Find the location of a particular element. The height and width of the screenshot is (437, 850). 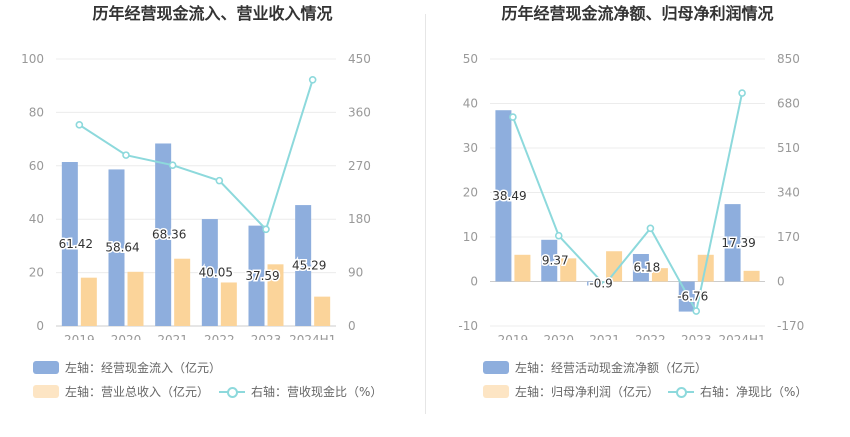

right-chart-category-label: 2023 is located at coordinates (696, 336).